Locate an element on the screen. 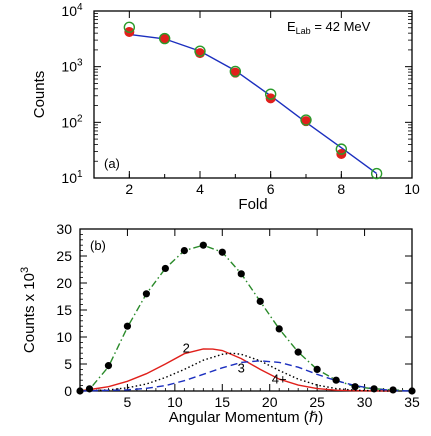 The height and width of the screenshot is (436, 431). x-tick-label-a: 4 is located at coordinates (200, 189).